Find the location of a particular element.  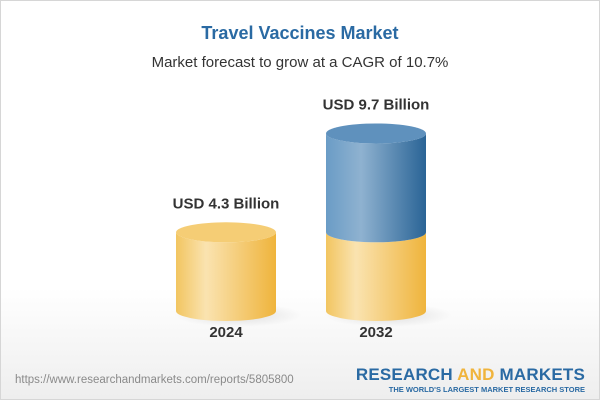

data-label: USD 4.3 Billion is located at coordinates (226, 203).